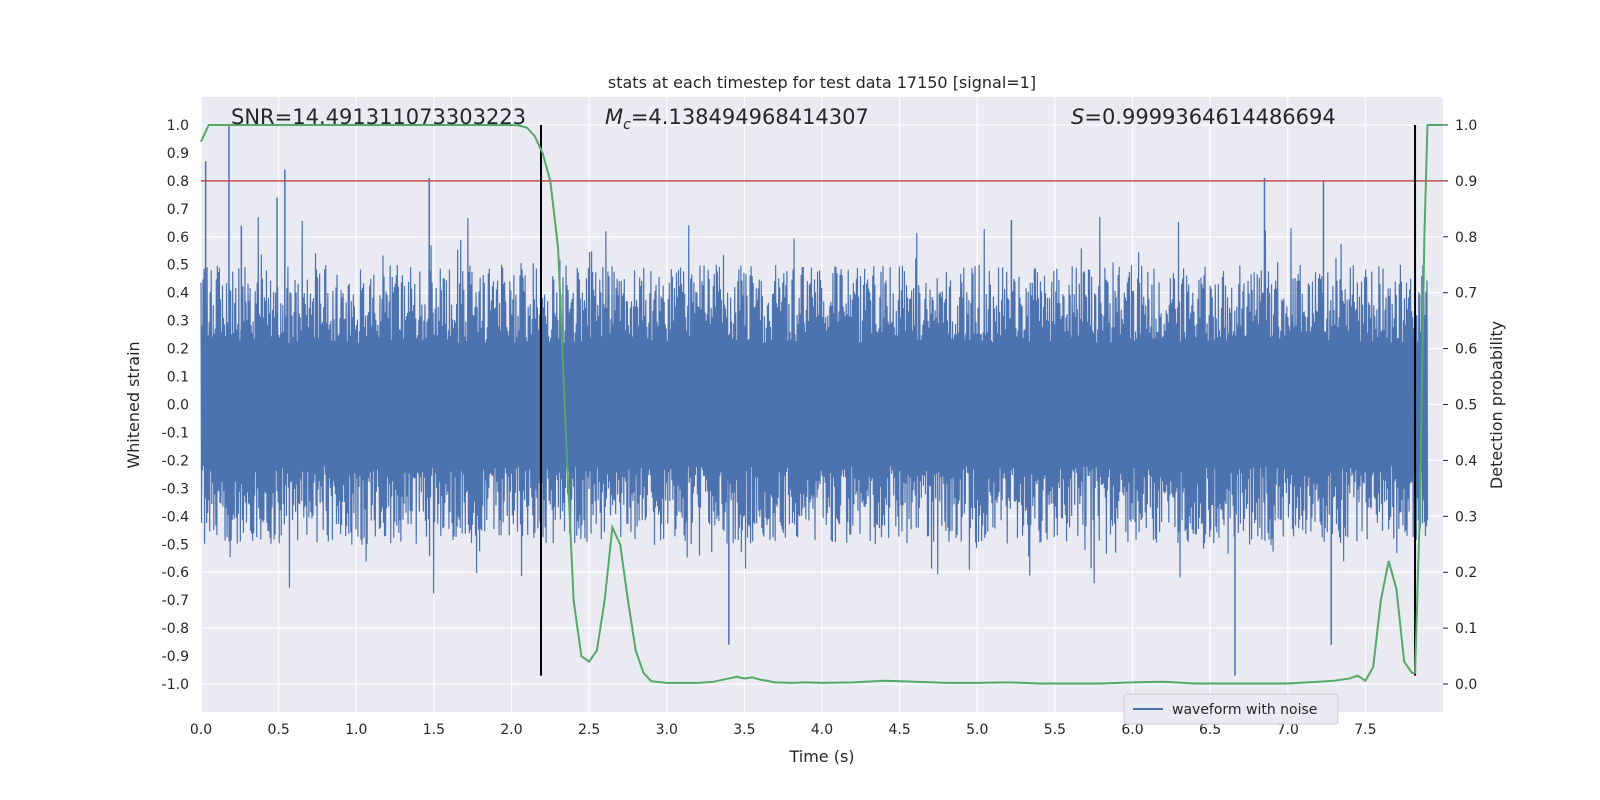 Image resolution: width=1600 pixels, height=800 pixels. I want to click on y-tick-label: -0.5, so click(175, 545).